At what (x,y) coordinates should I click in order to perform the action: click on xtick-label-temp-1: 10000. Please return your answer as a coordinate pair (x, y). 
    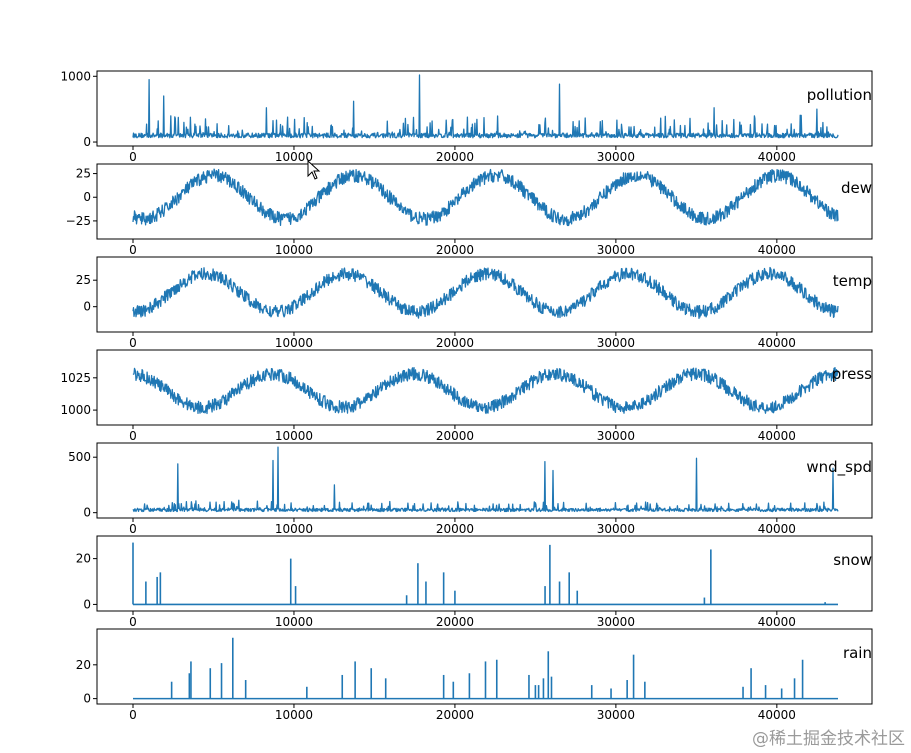
    Looking at the image, I should click on (294, 343).